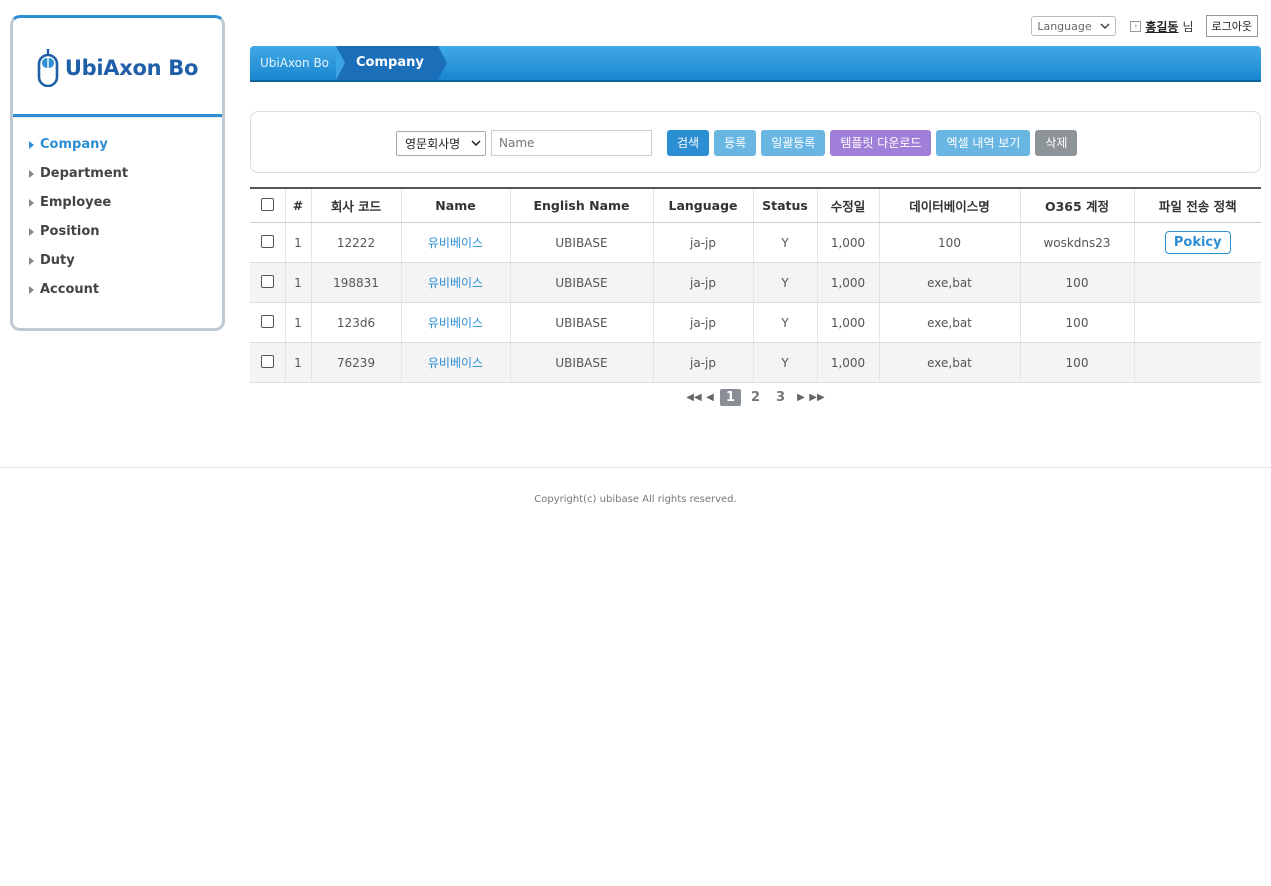 This screenshot has width=1271, height=886. What do you see at coordinates (688, 143) in the screenshot?
I see `search-button: 검색` at bounding box center [688, 143].